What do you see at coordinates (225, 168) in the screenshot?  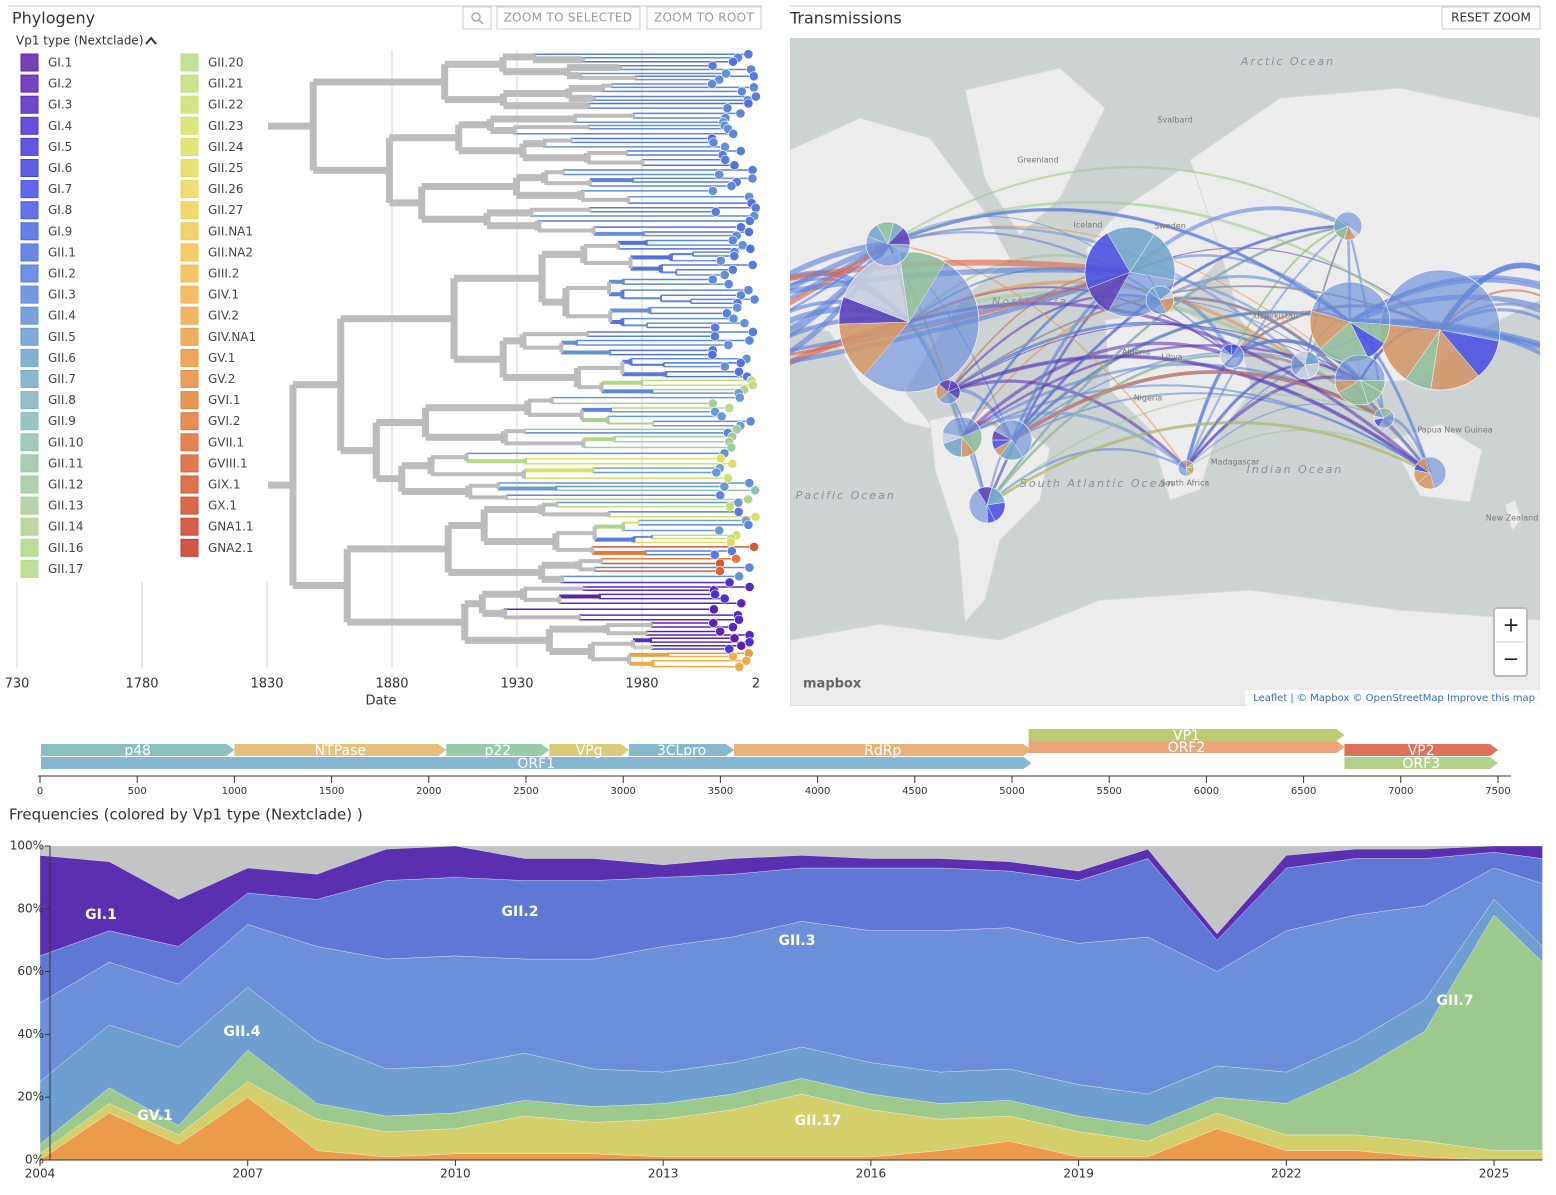 I see `legend-label: GII.25` at bounding box center [225, 168].